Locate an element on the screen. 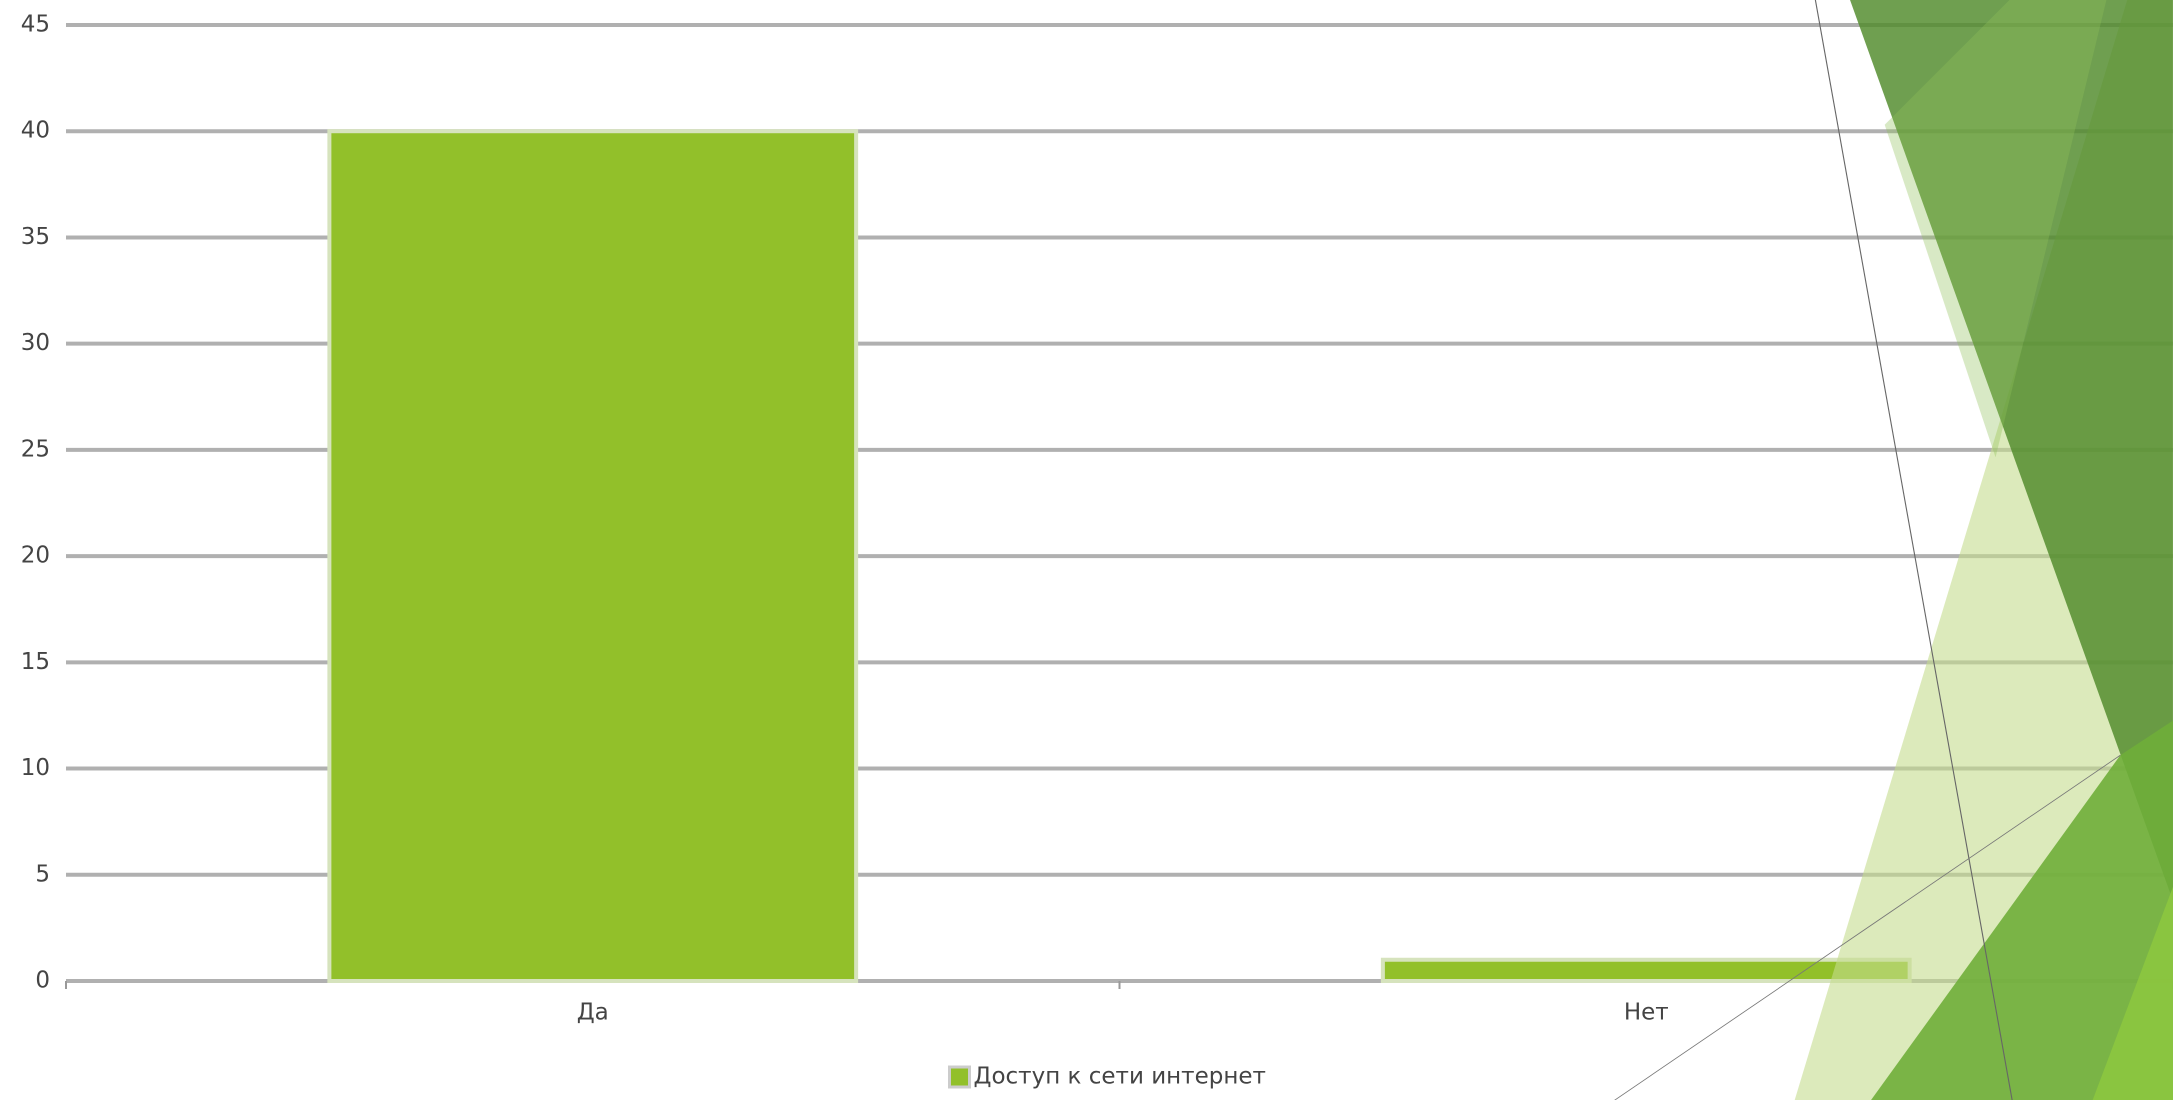 Image resolution: width=2173 pixels, height=1100 pixels. bar is located at coordinates (1646, 970).